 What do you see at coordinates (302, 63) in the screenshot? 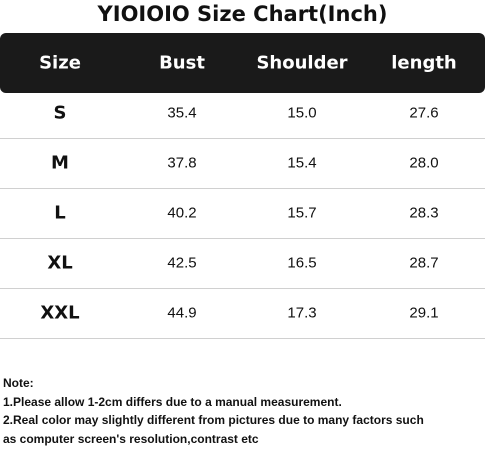
I see `header-cell: Shoulder` at bounding box center [302, 63].